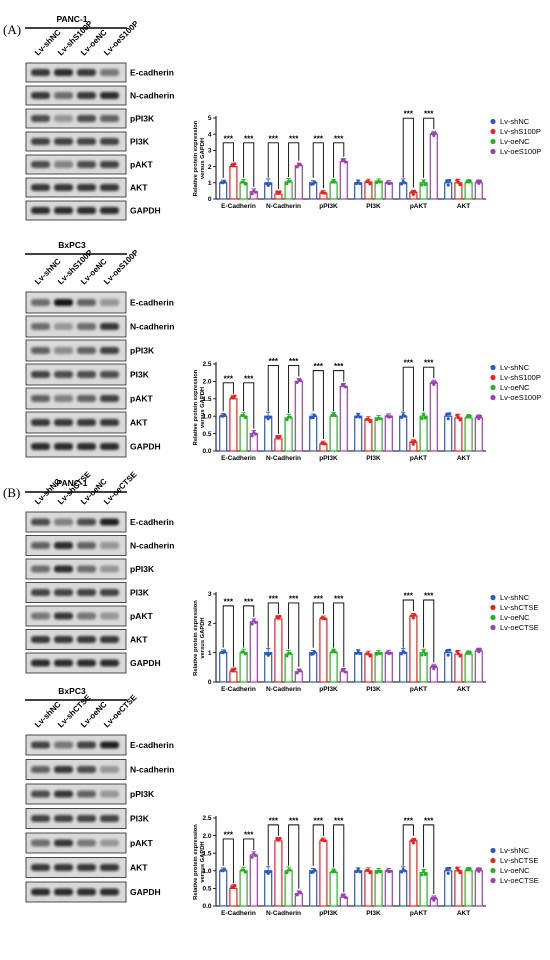 This screenshot has height=960, width=550. I want to click on x-tick-label: AKT, so click(463, 689).